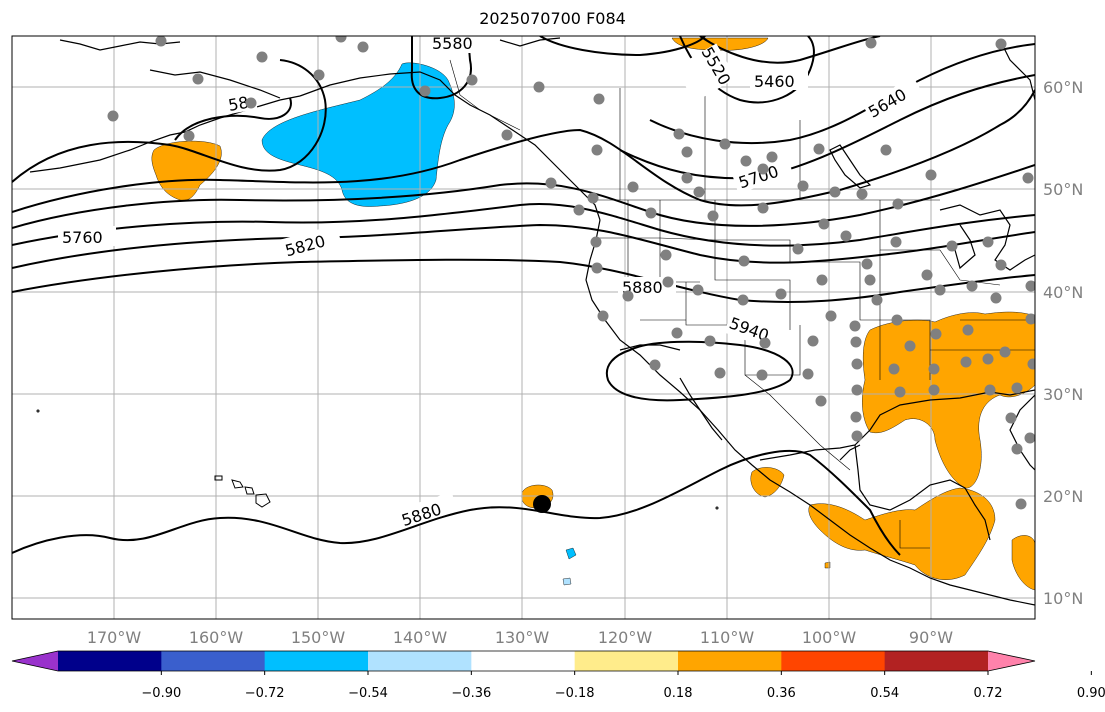 The width and height of the screenshot is (1105, 712). What do you see at coordinates (1063, 394) in the screenshot?
I see `lat-label: 30°N` at bounding box center [1063, 394].